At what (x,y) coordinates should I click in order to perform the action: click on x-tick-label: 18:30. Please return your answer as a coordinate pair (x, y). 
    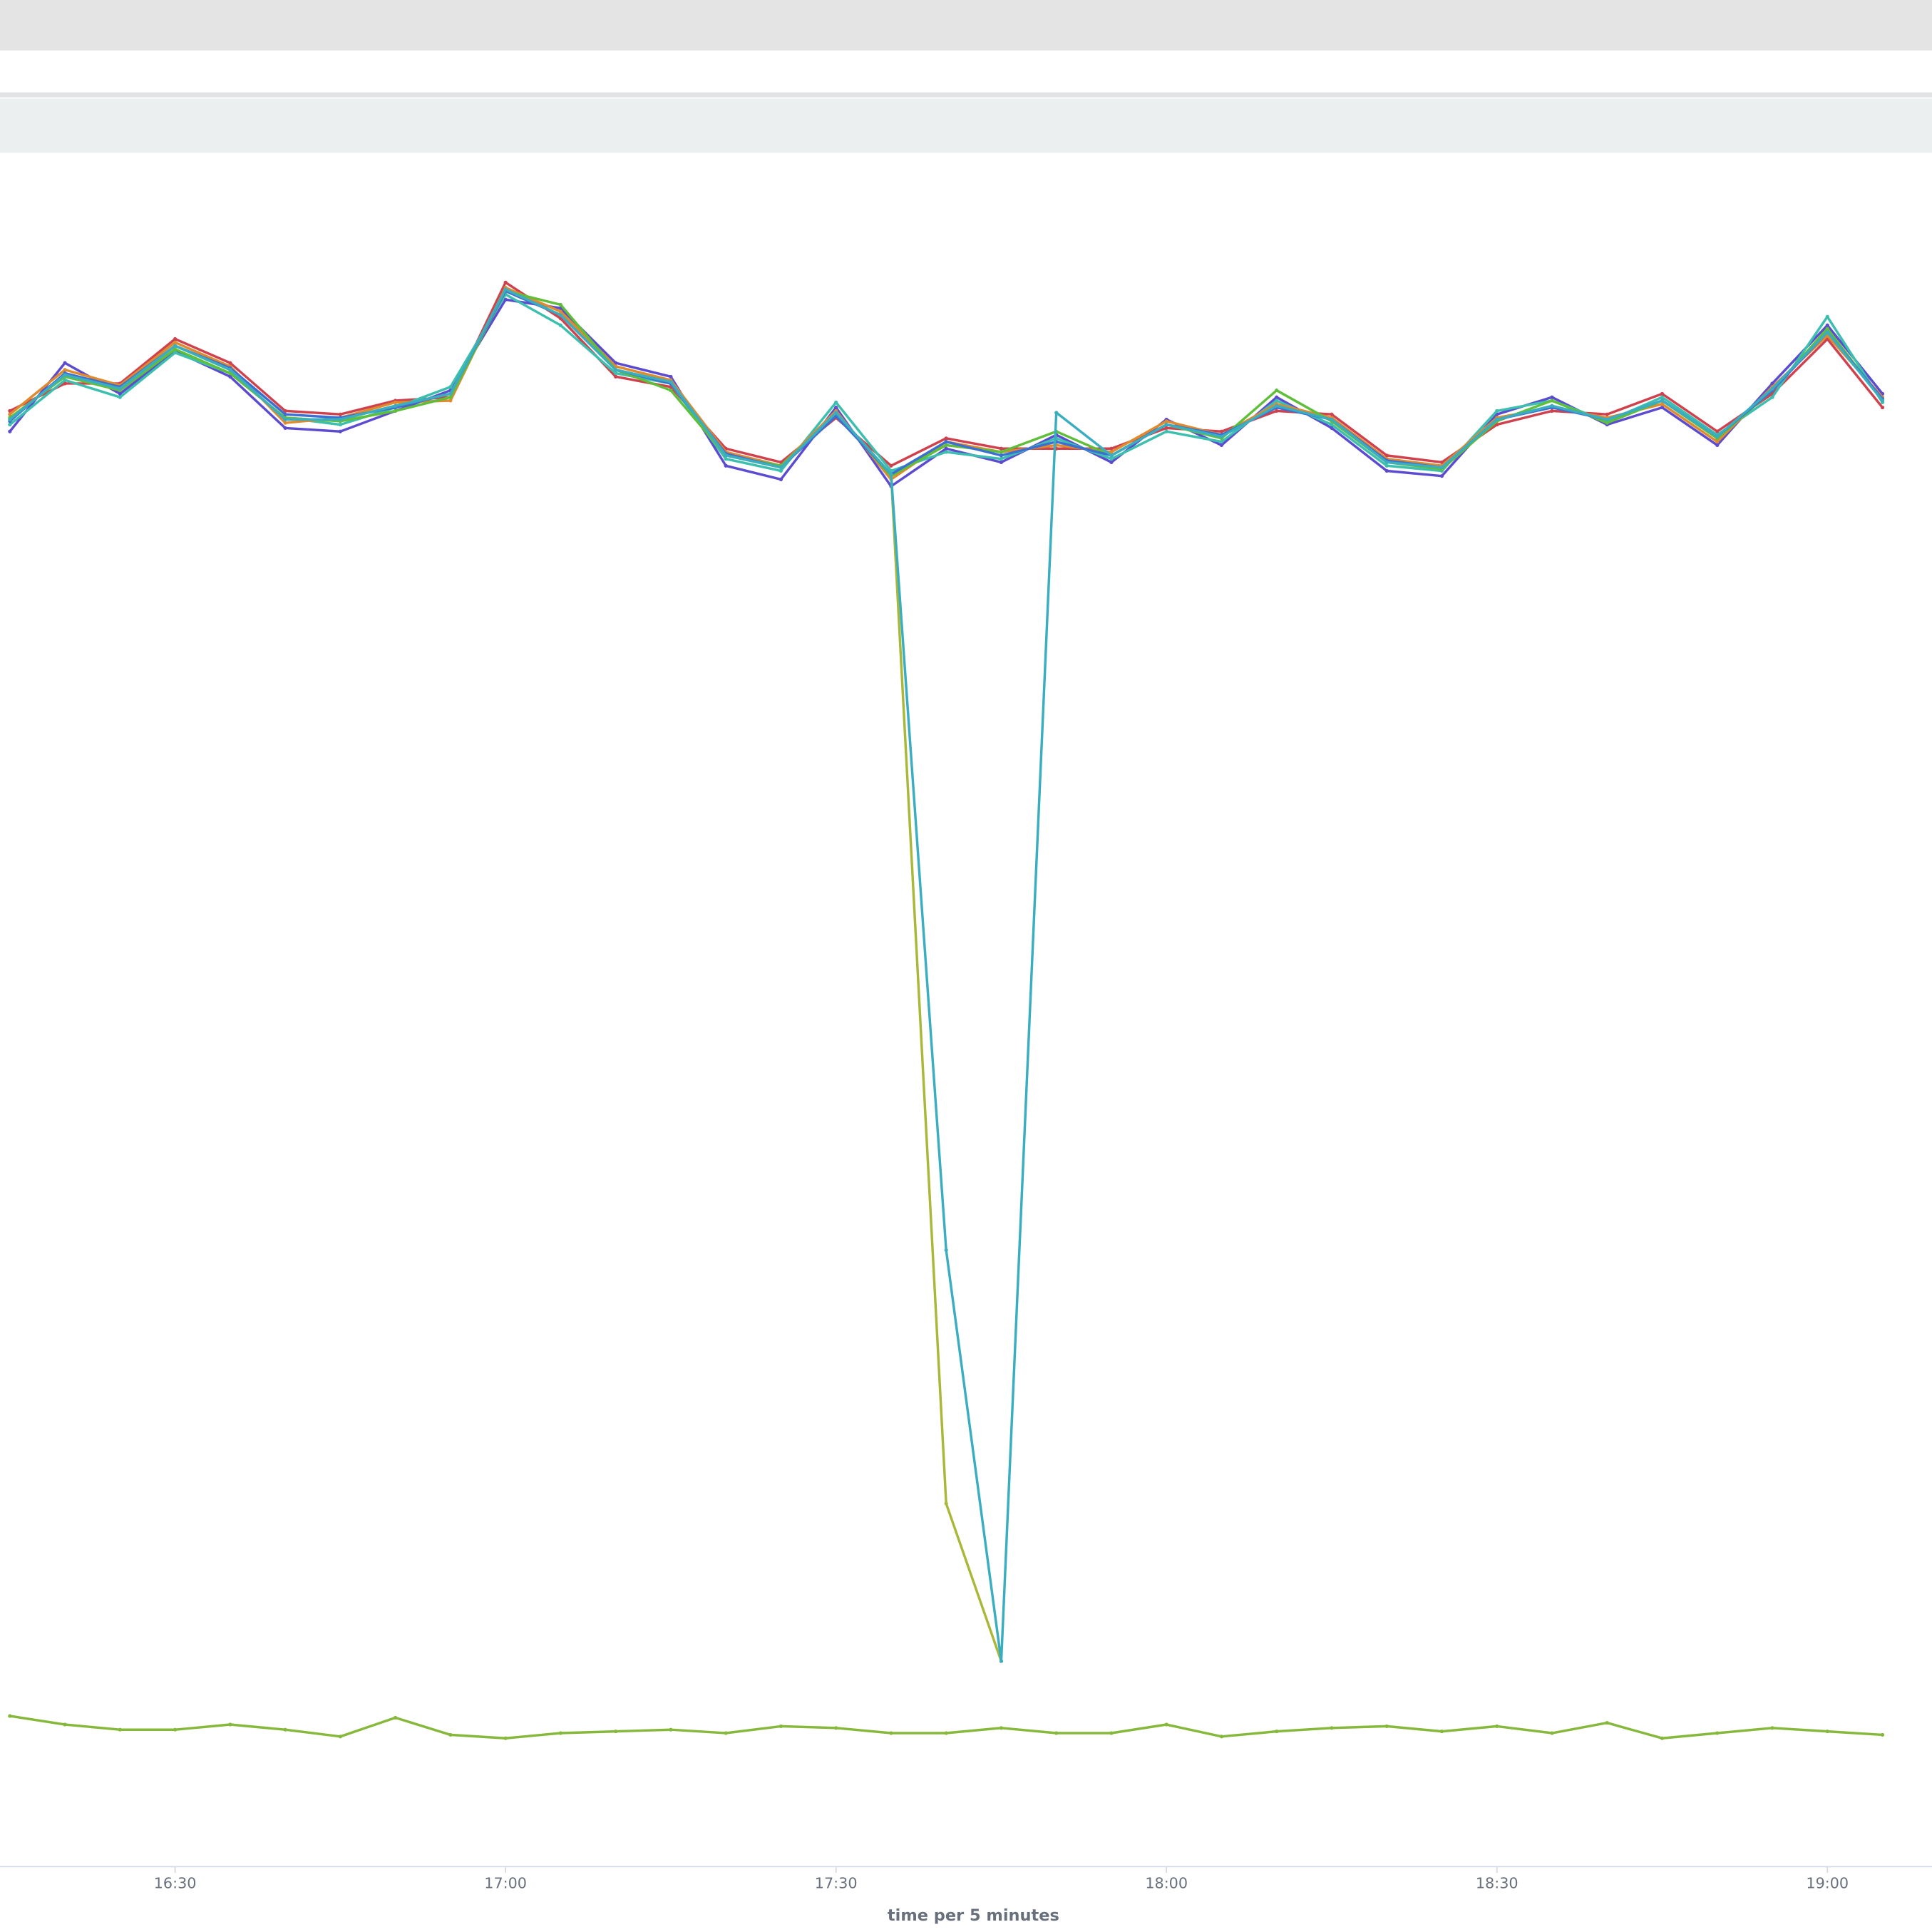
    Looking at the image, I should click on (1497, 1883).